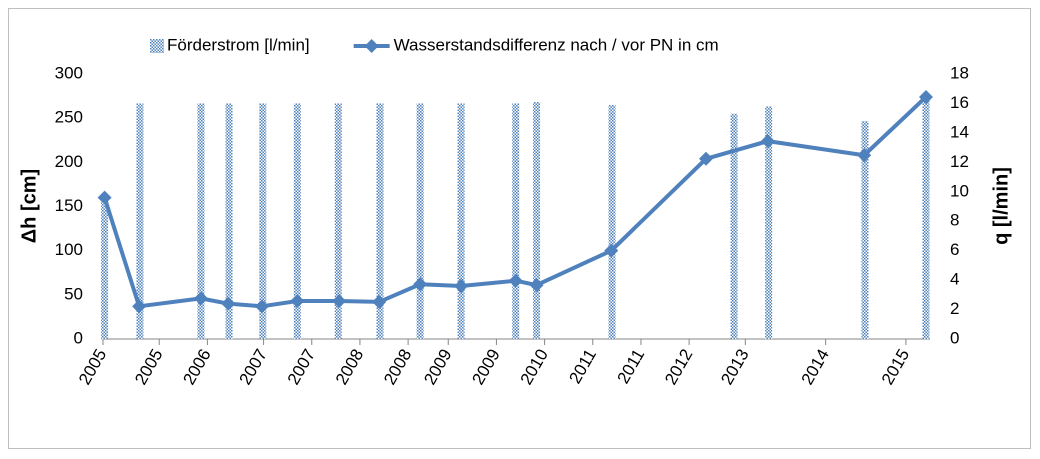 The image size is (1040, 459). Describe the element at coordinates (678, 367) in the screenshot. I see `x-tick-label: 2012` at that location.